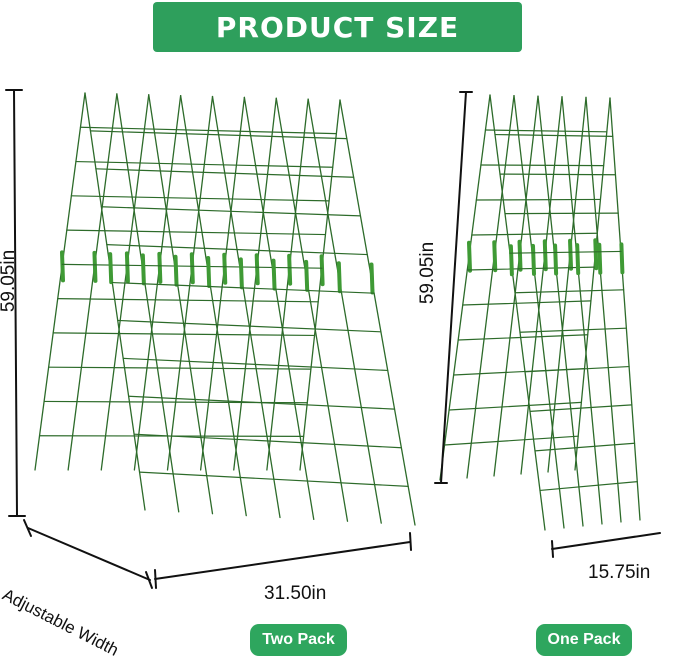 The height and width of the screenshot is (659, 679). Describe the element at coordinates (428, 273) in the screenshot. I see `one-pack-height-label: 59.05in` at that location.